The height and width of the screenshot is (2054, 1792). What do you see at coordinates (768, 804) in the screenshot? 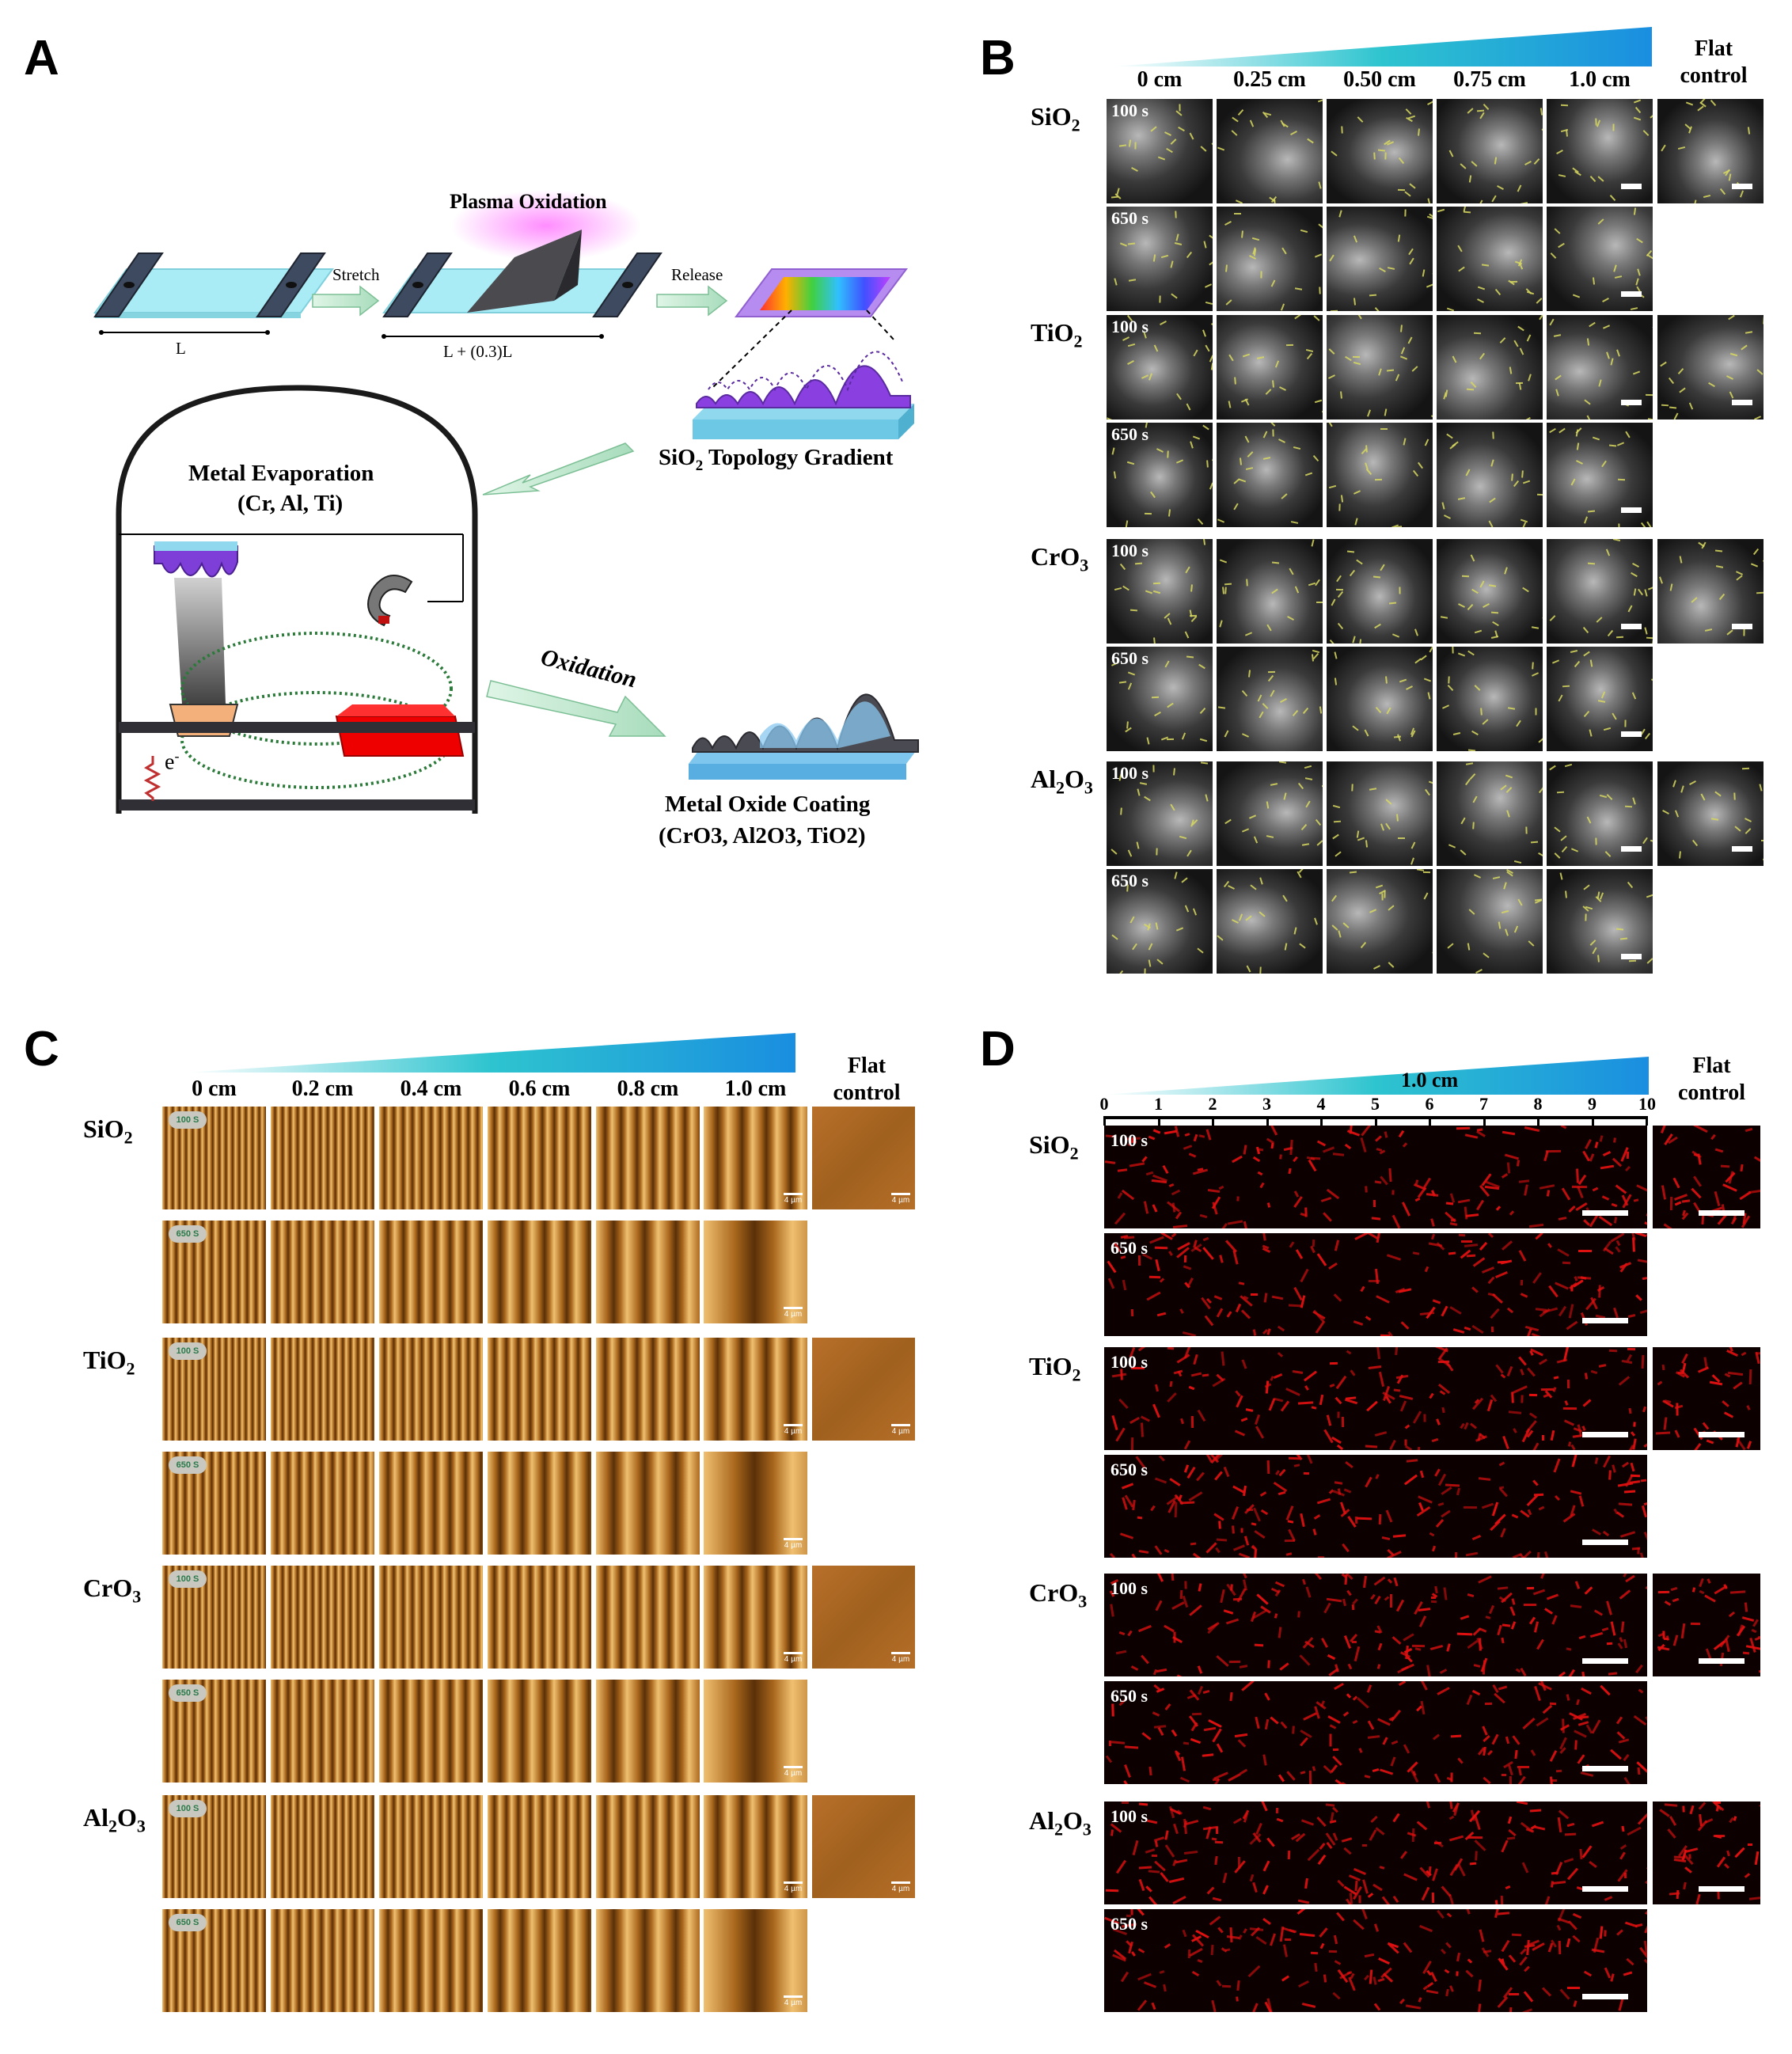
I see `coating-title-label: Metal Oxide Coating` at bounding box center [768, 804].